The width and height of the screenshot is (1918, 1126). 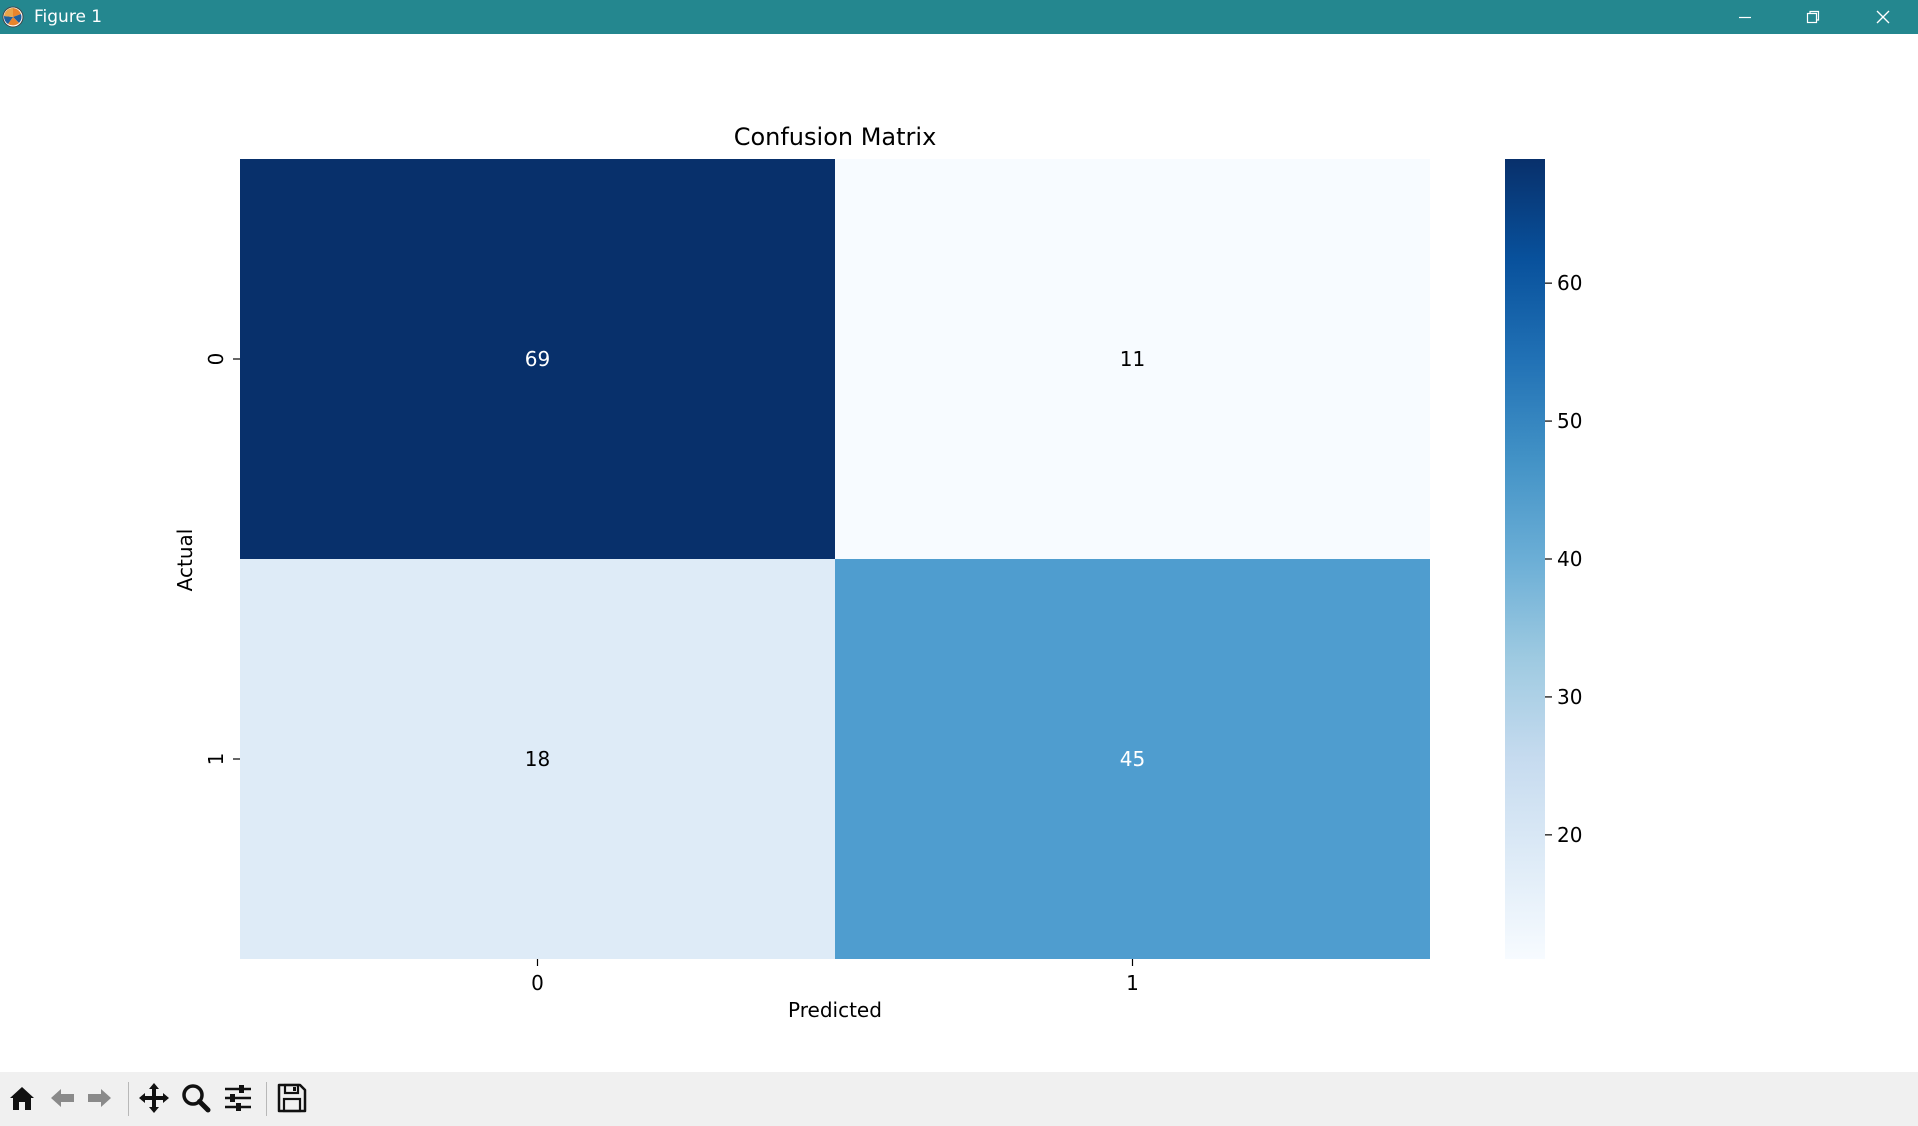 I want to click on y-tick-label: 1, so click(x=216, y=759).